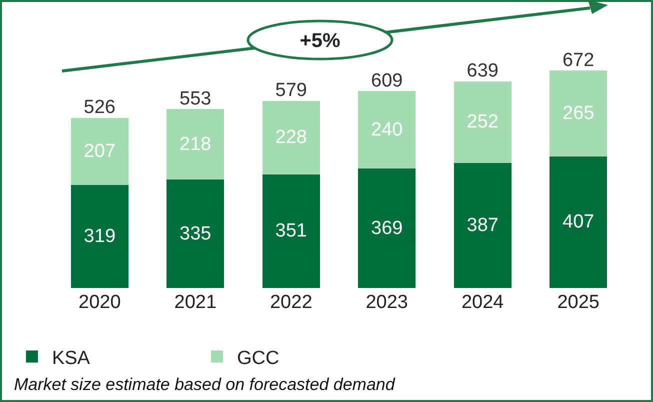 This screenshot has height=402, width=653. Describe the element at coordinates (578, 60) in the screenshot. I see `total-label: 672` at that location.